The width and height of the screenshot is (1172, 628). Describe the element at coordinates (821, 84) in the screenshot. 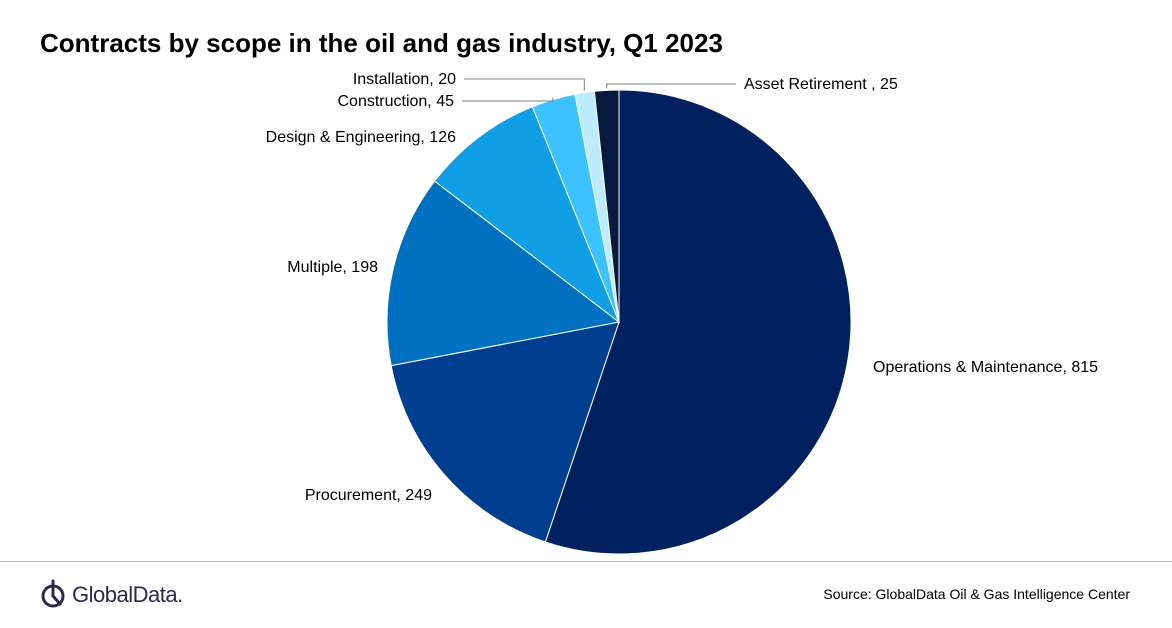

I see `data-label: Asset Retirement , 25` at that location.